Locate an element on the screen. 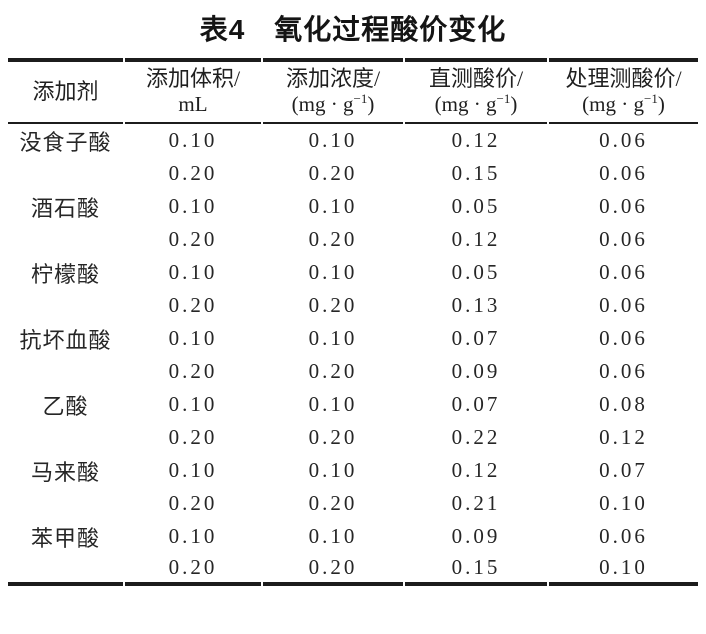  table-row: 马来酸 0.10 0.10 0.12 0.07 is located at coordinates (353, 470).